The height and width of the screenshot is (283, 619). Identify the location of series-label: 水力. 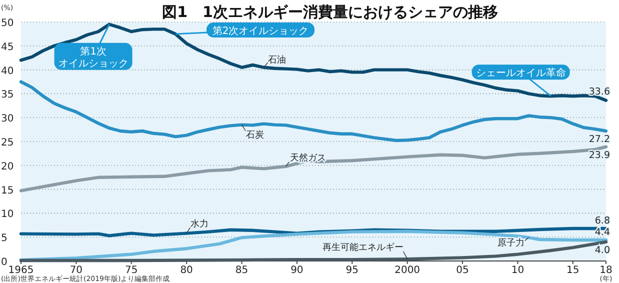
(199, 224).